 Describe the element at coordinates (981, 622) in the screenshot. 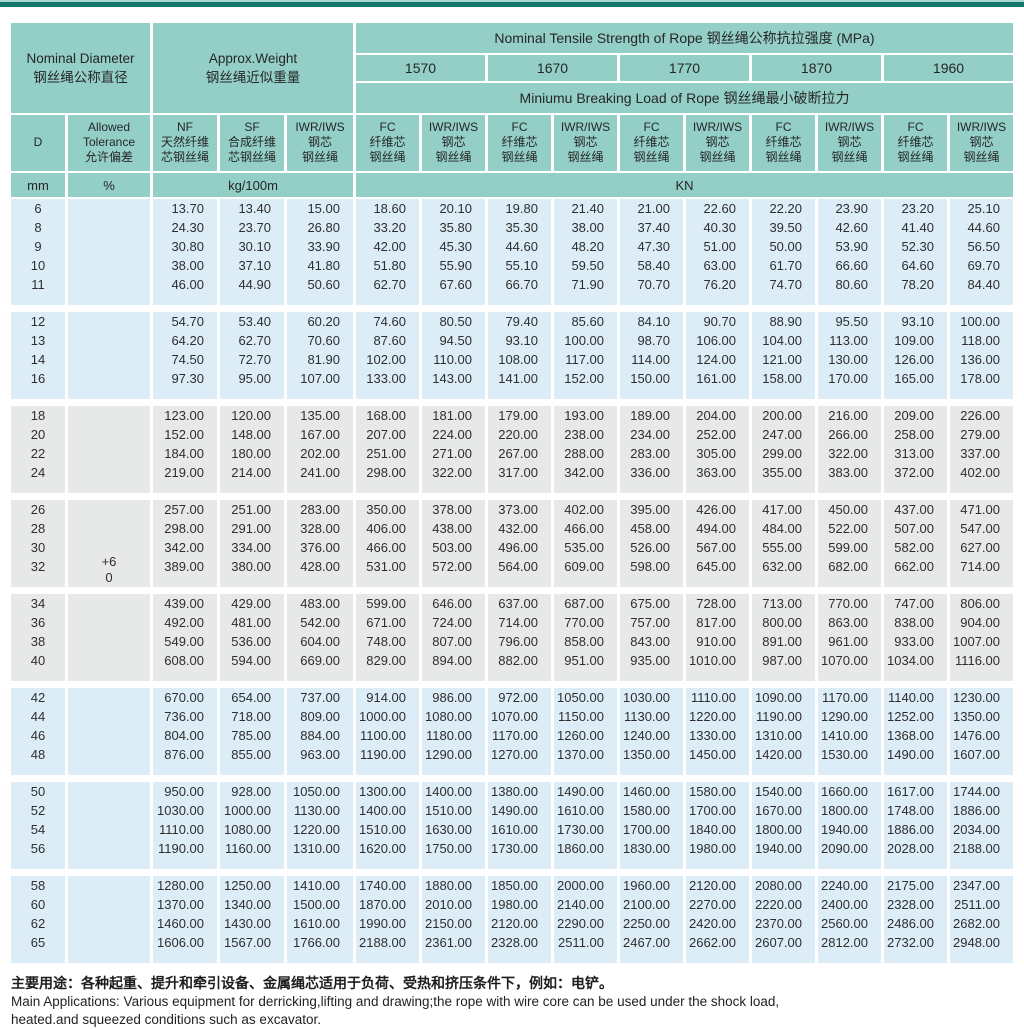

I see `value-cell: 904.00` at that location.